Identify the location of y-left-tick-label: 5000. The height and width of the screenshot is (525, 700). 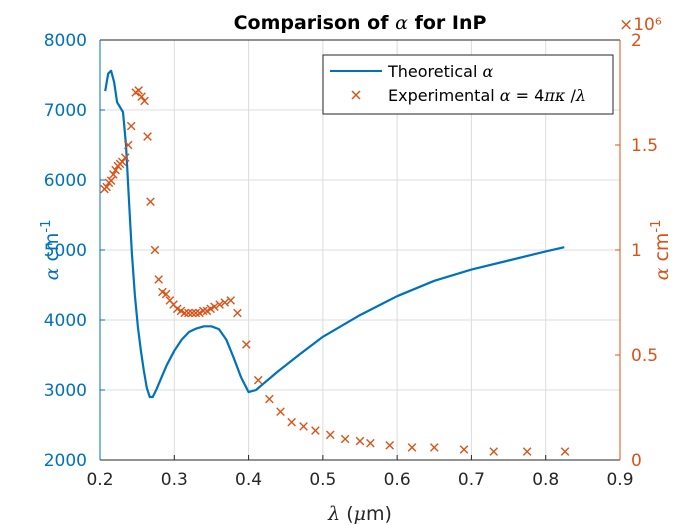
(65, 251).